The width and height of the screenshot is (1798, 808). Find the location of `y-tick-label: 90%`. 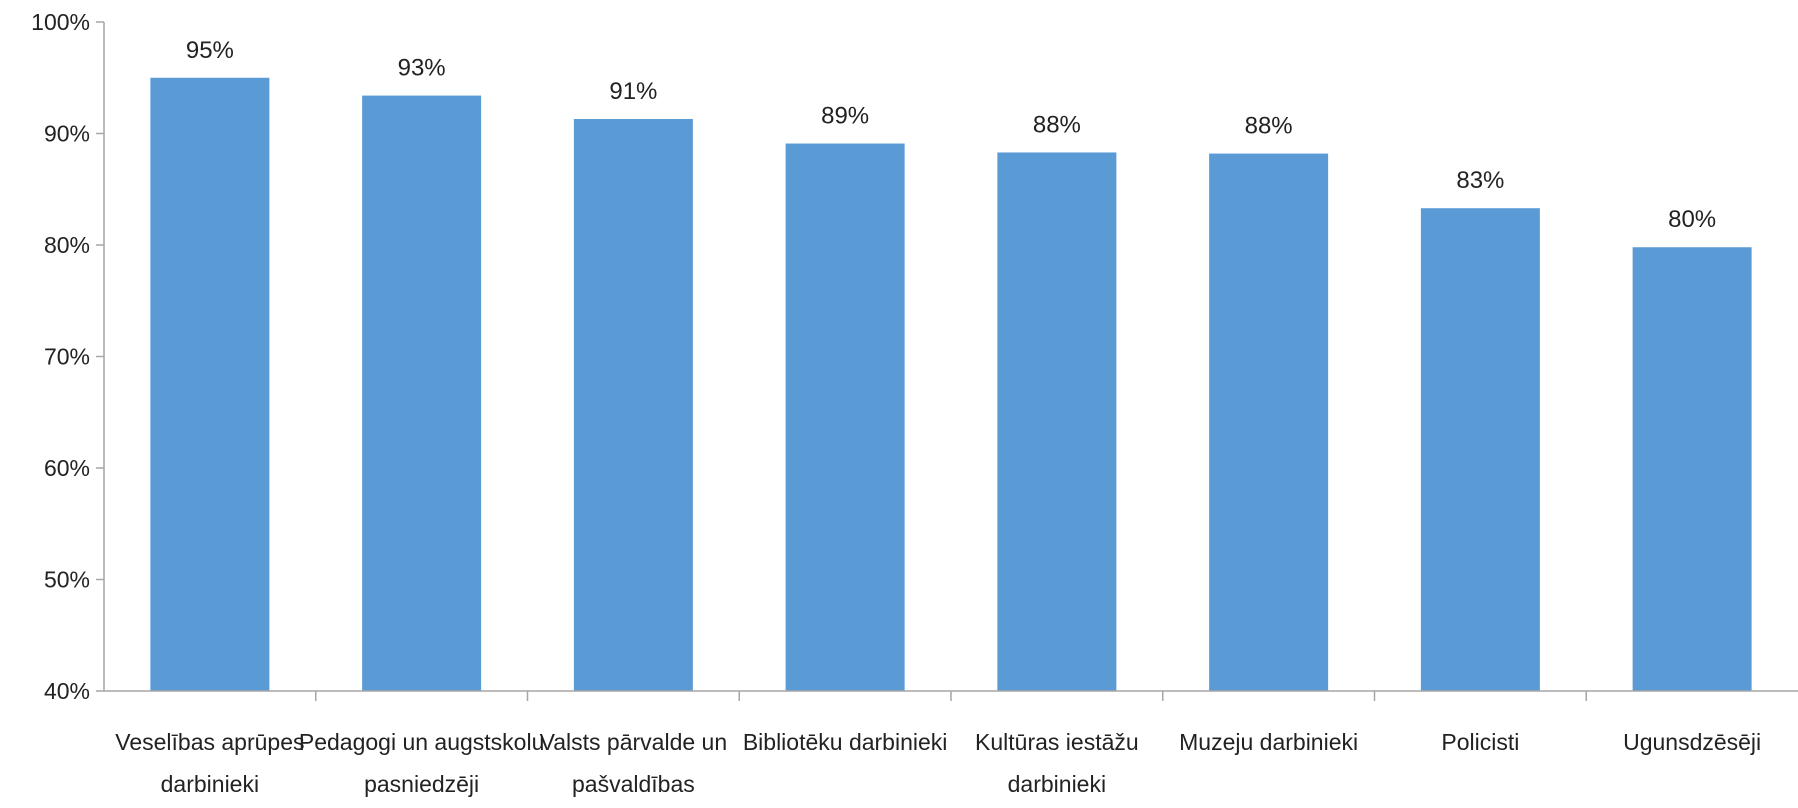

y-tick-label: 90% is located at coordinates (67, 134).